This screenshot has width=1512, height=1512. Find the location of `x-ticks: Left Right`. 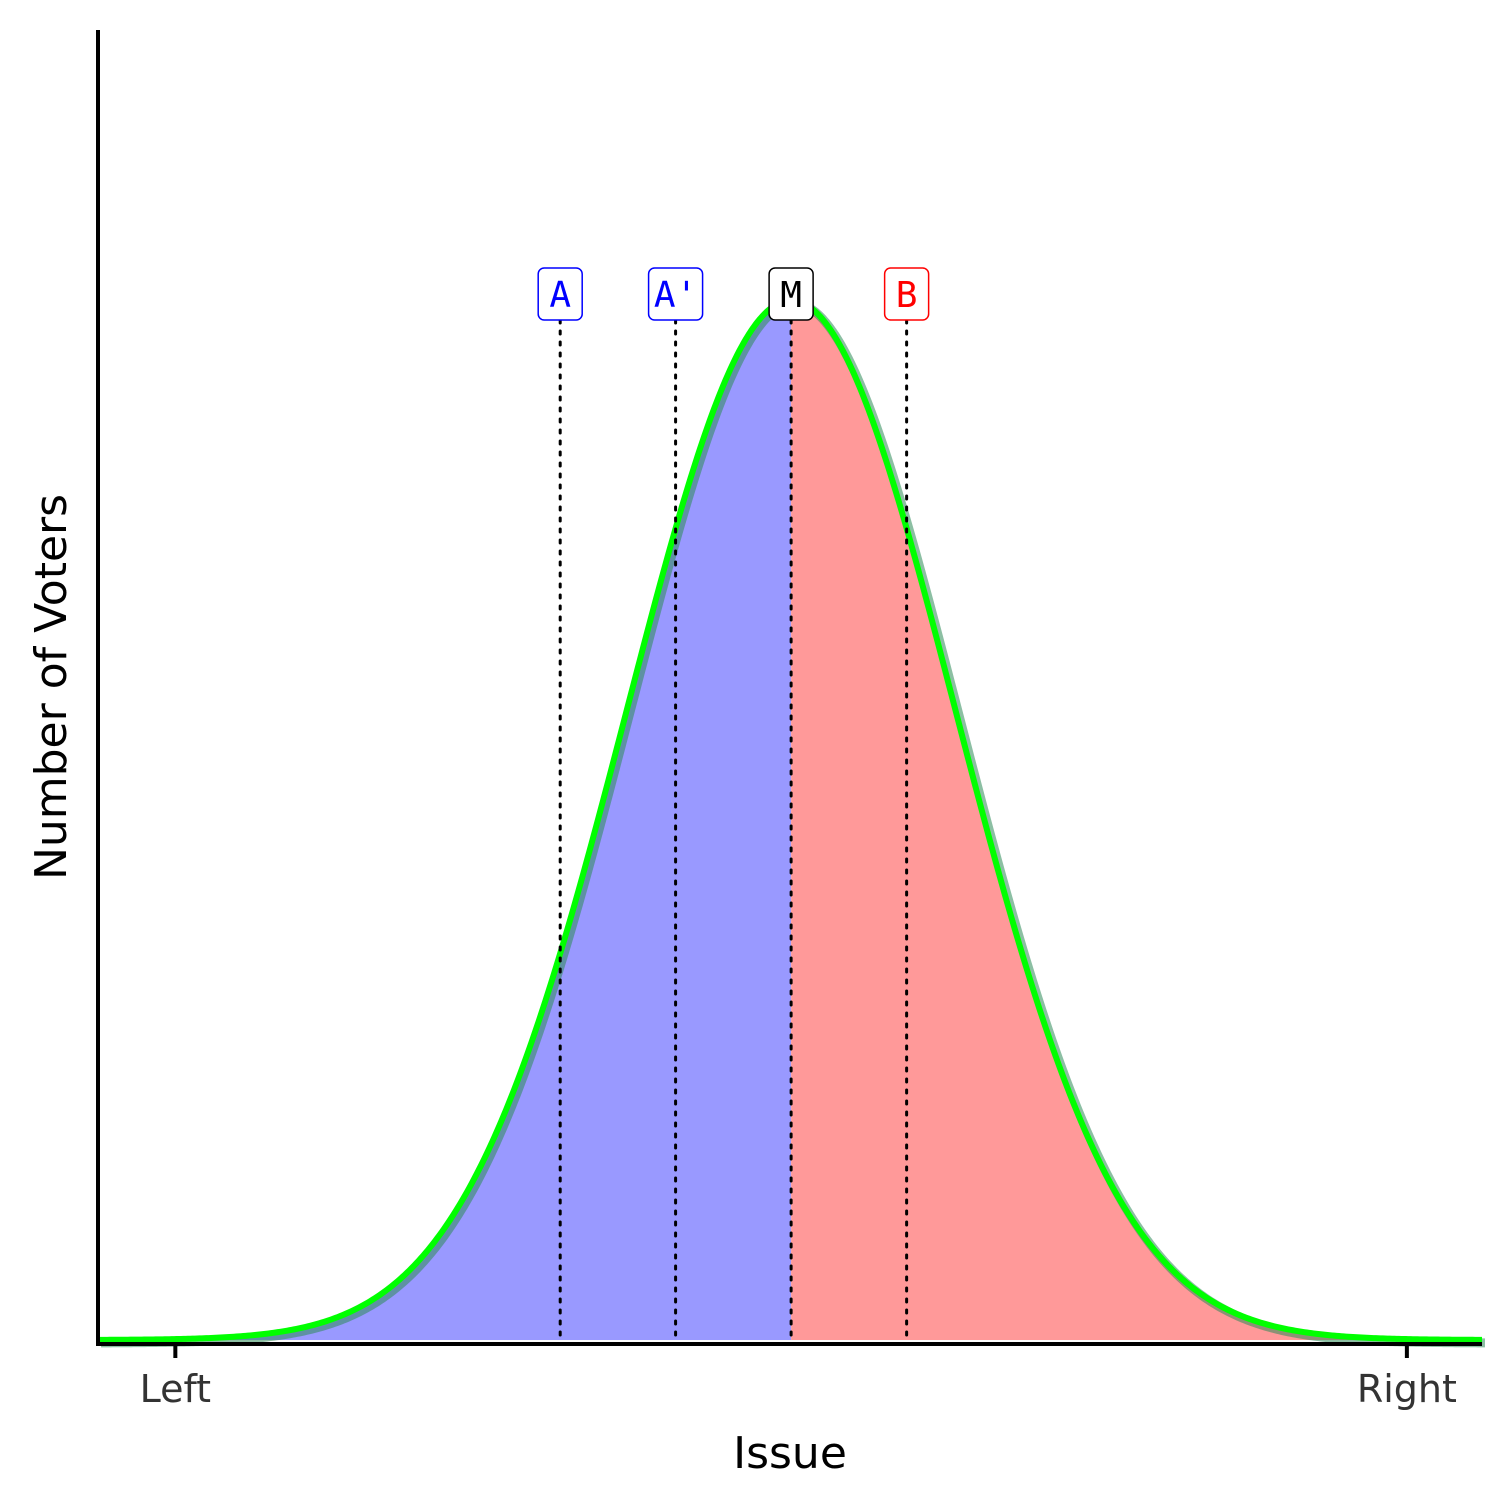

x-ticks: Left Right is located at coordinates (798, 1377).